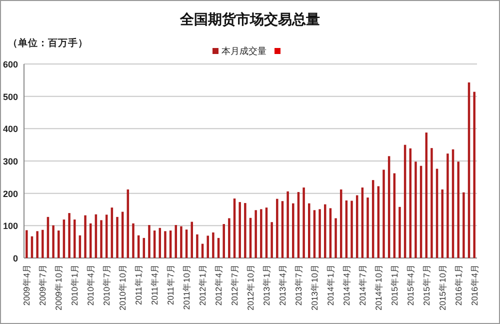  Describe the element at coordinates (10, 193) in the screenshot. I see `y-tick-label: 200` at that location.